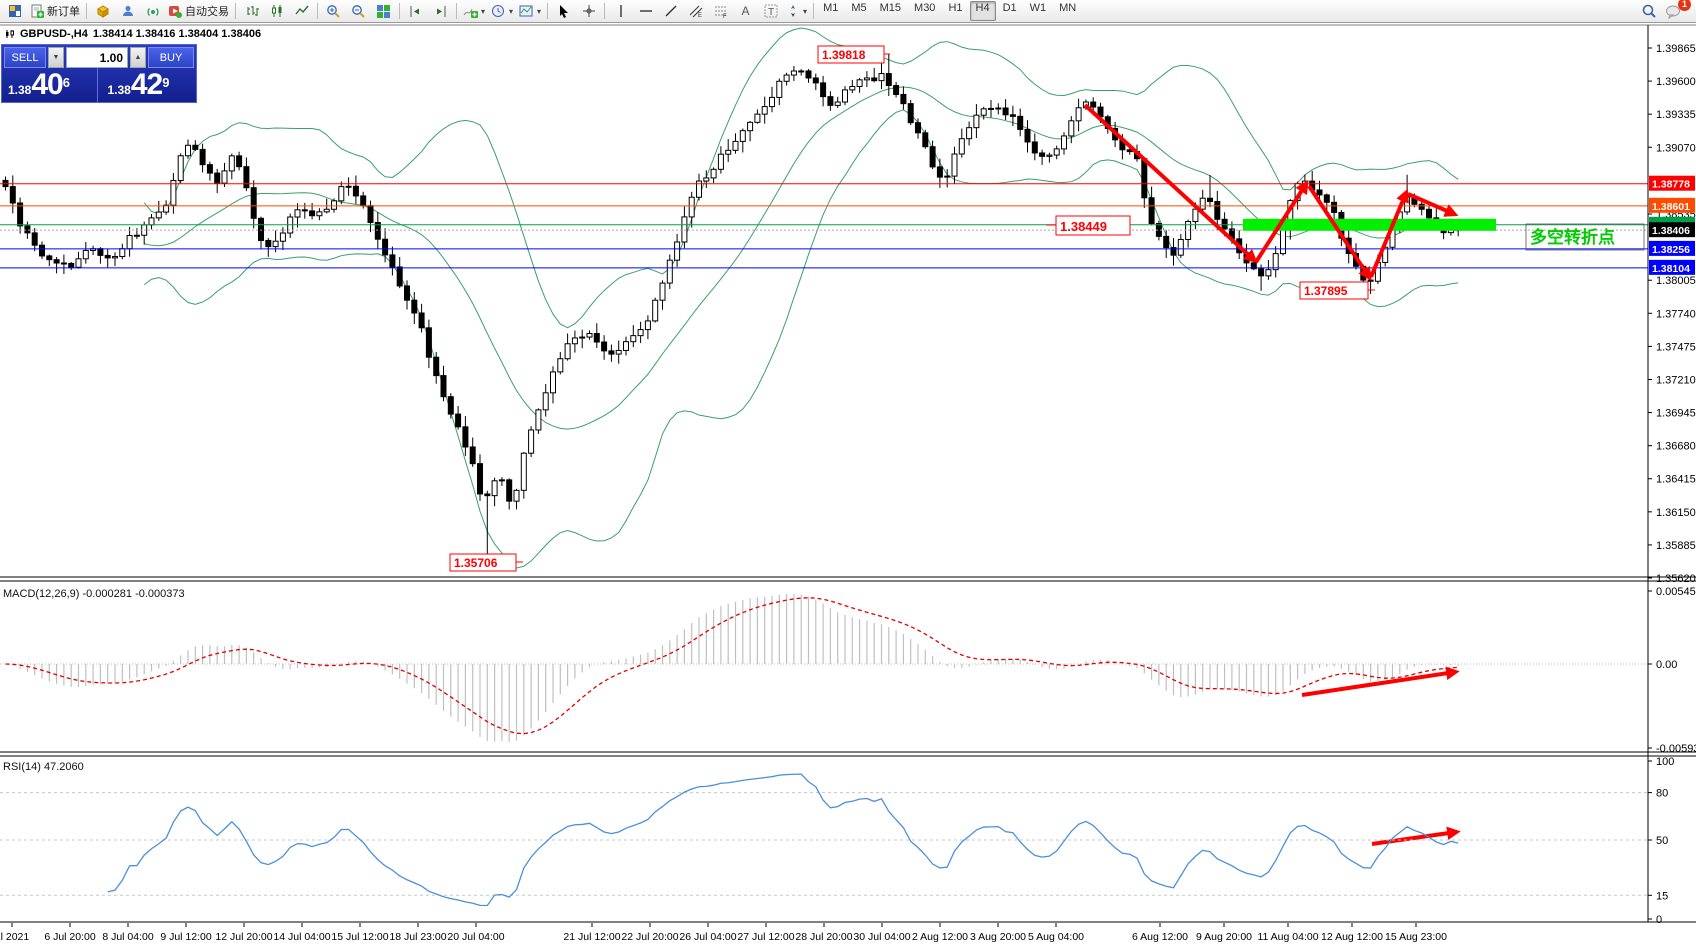 The width and height of the screenshot is (1696, 946). What do you see at coordinates (955, 8) in the screenshot?
I see `timeframe-button-h1: H1` at bounding box center [955, 8].